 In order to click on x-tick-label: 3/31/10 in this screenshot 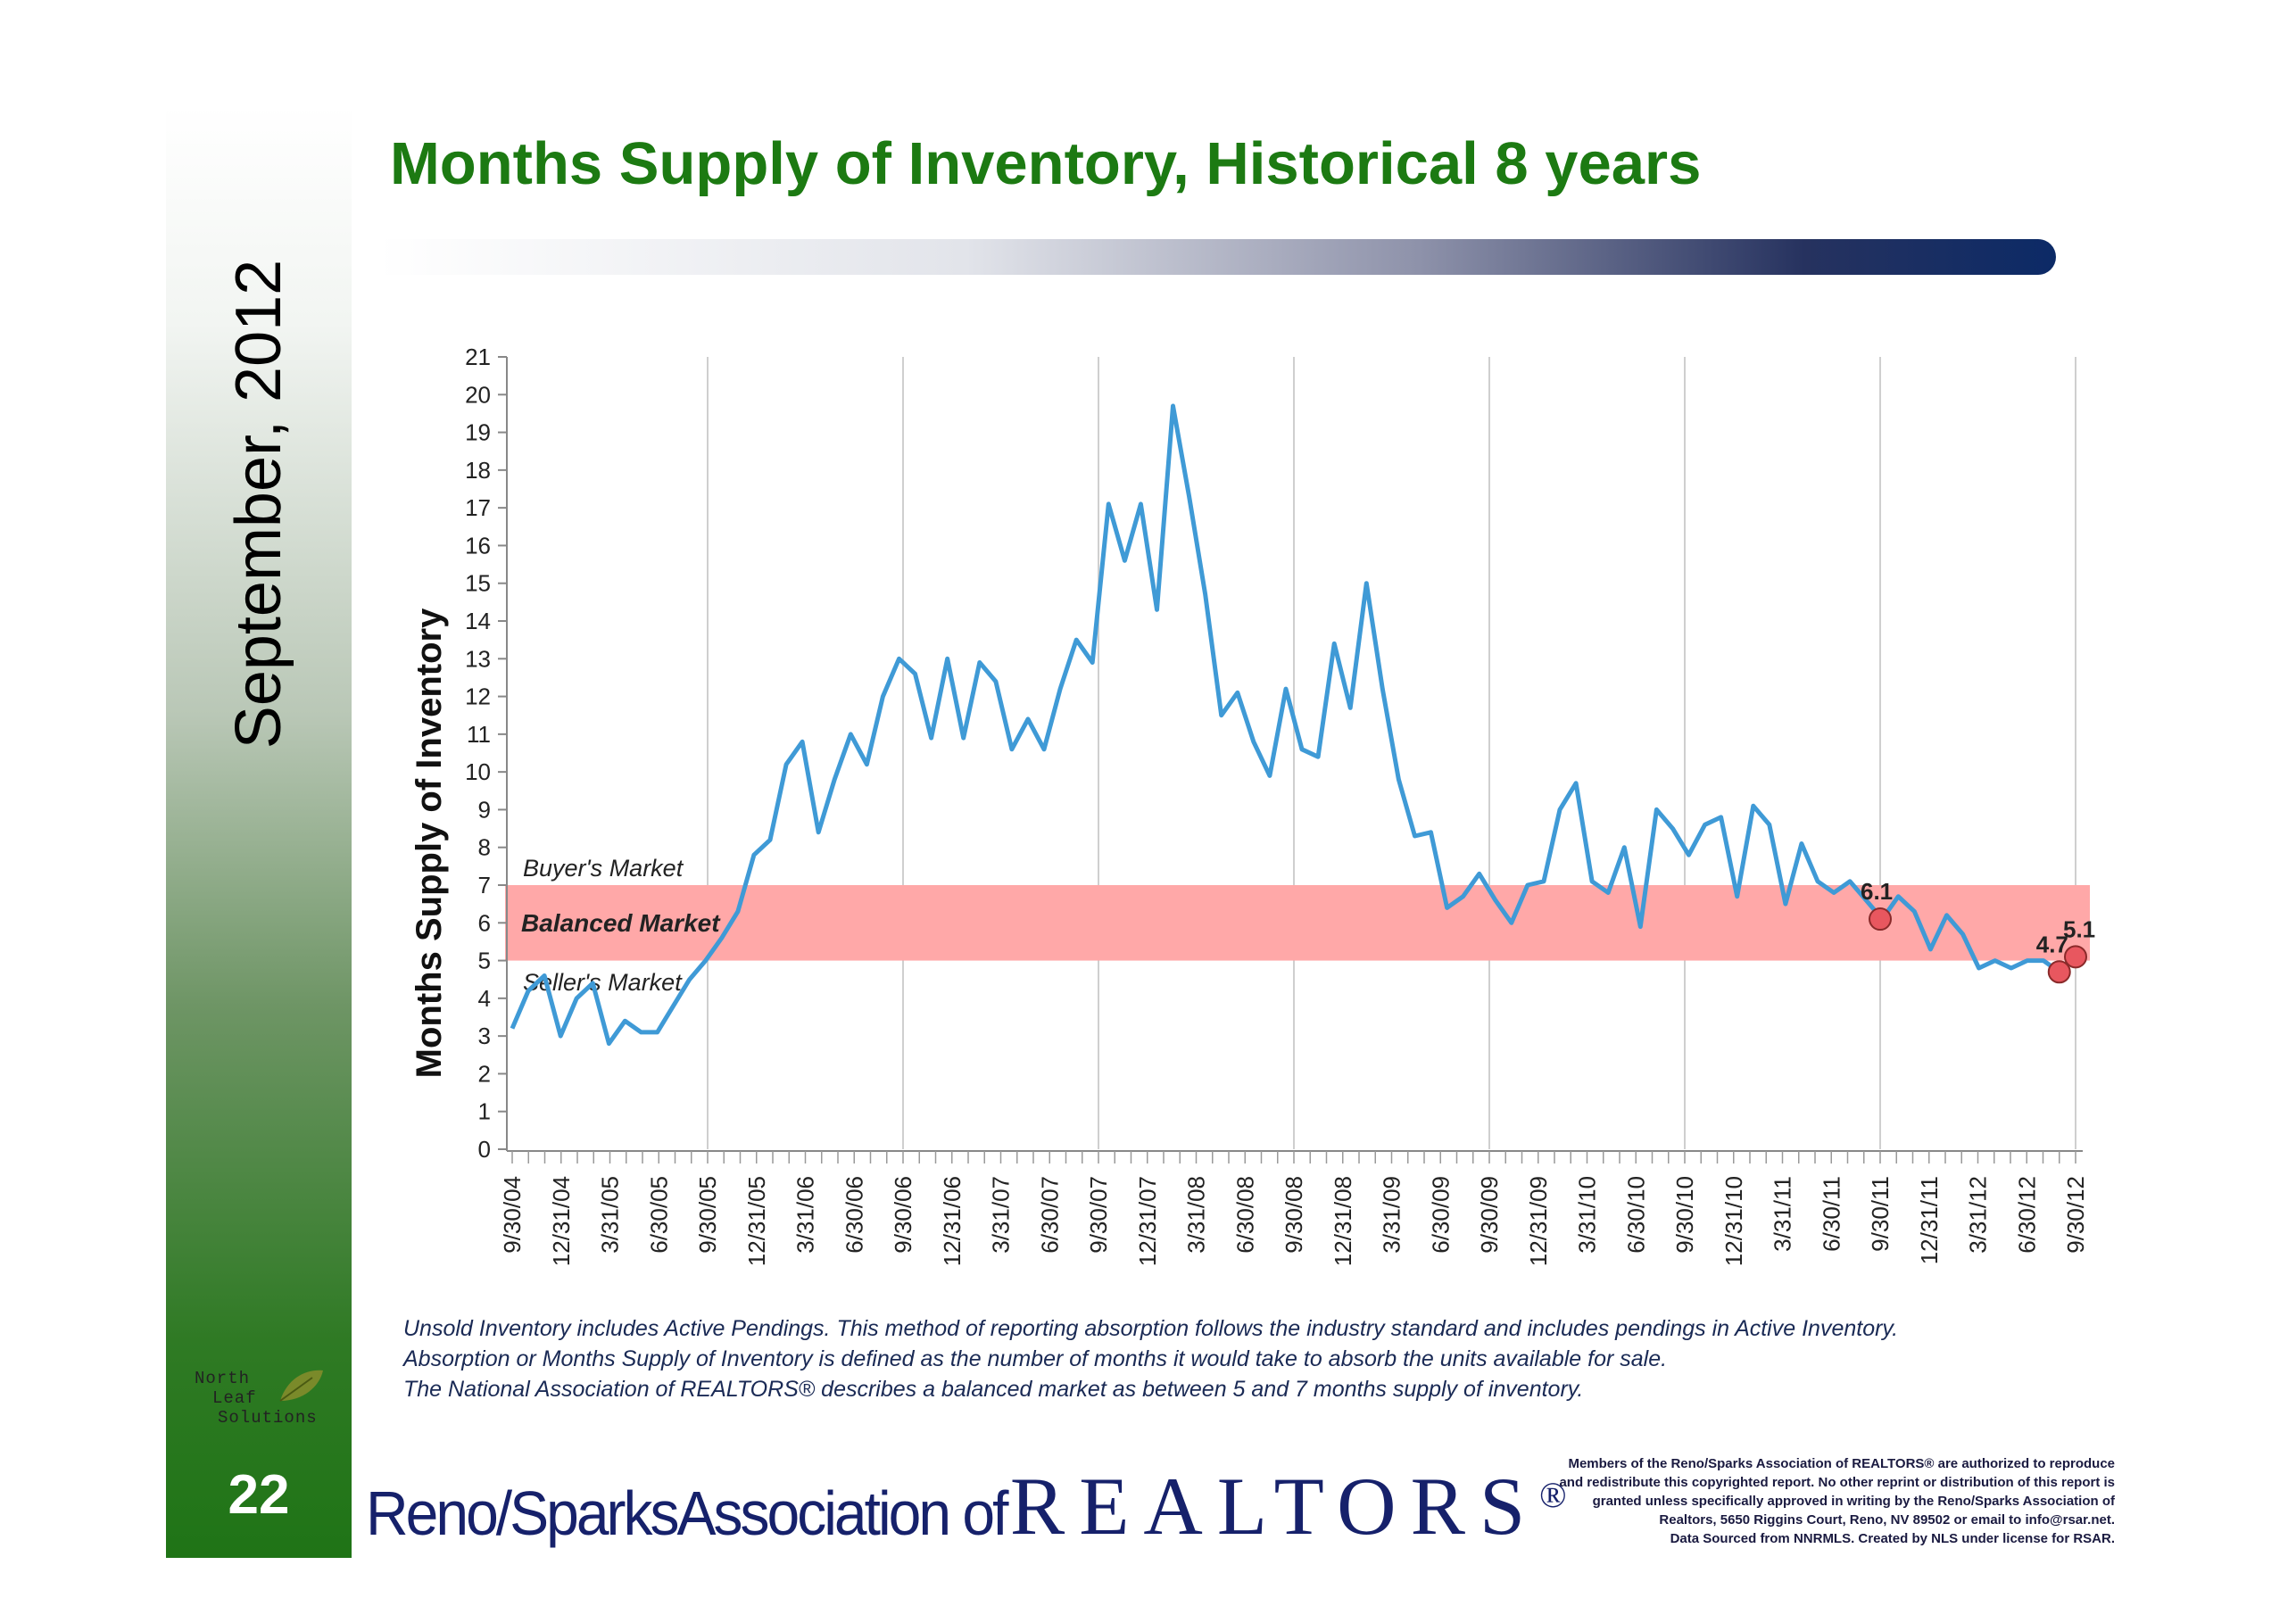, I will do `click(1587, 1215)`.